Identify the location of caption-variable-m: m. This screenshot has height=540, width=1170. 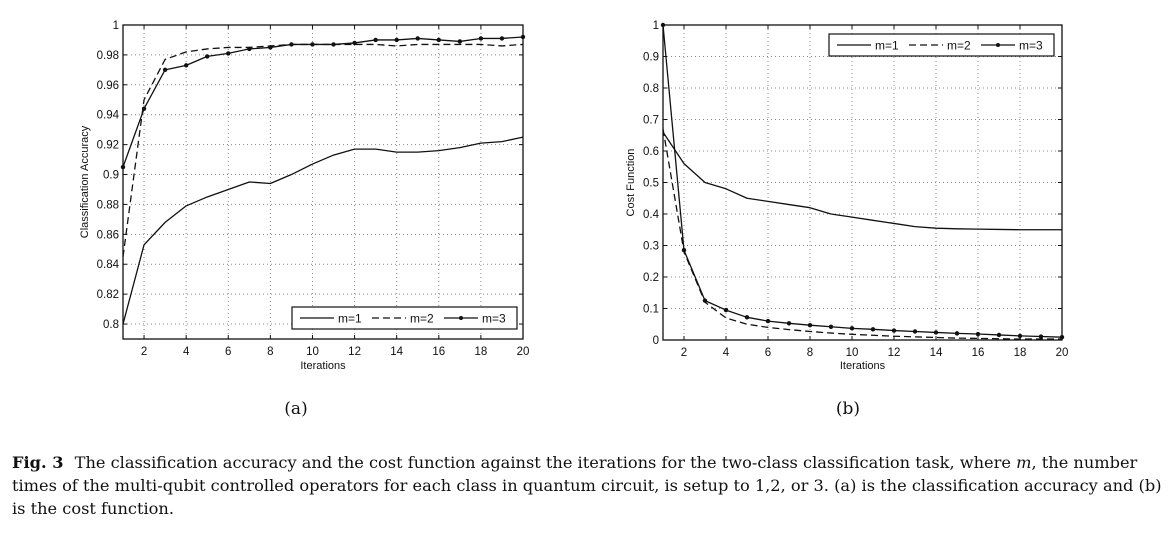
(1024, 462).